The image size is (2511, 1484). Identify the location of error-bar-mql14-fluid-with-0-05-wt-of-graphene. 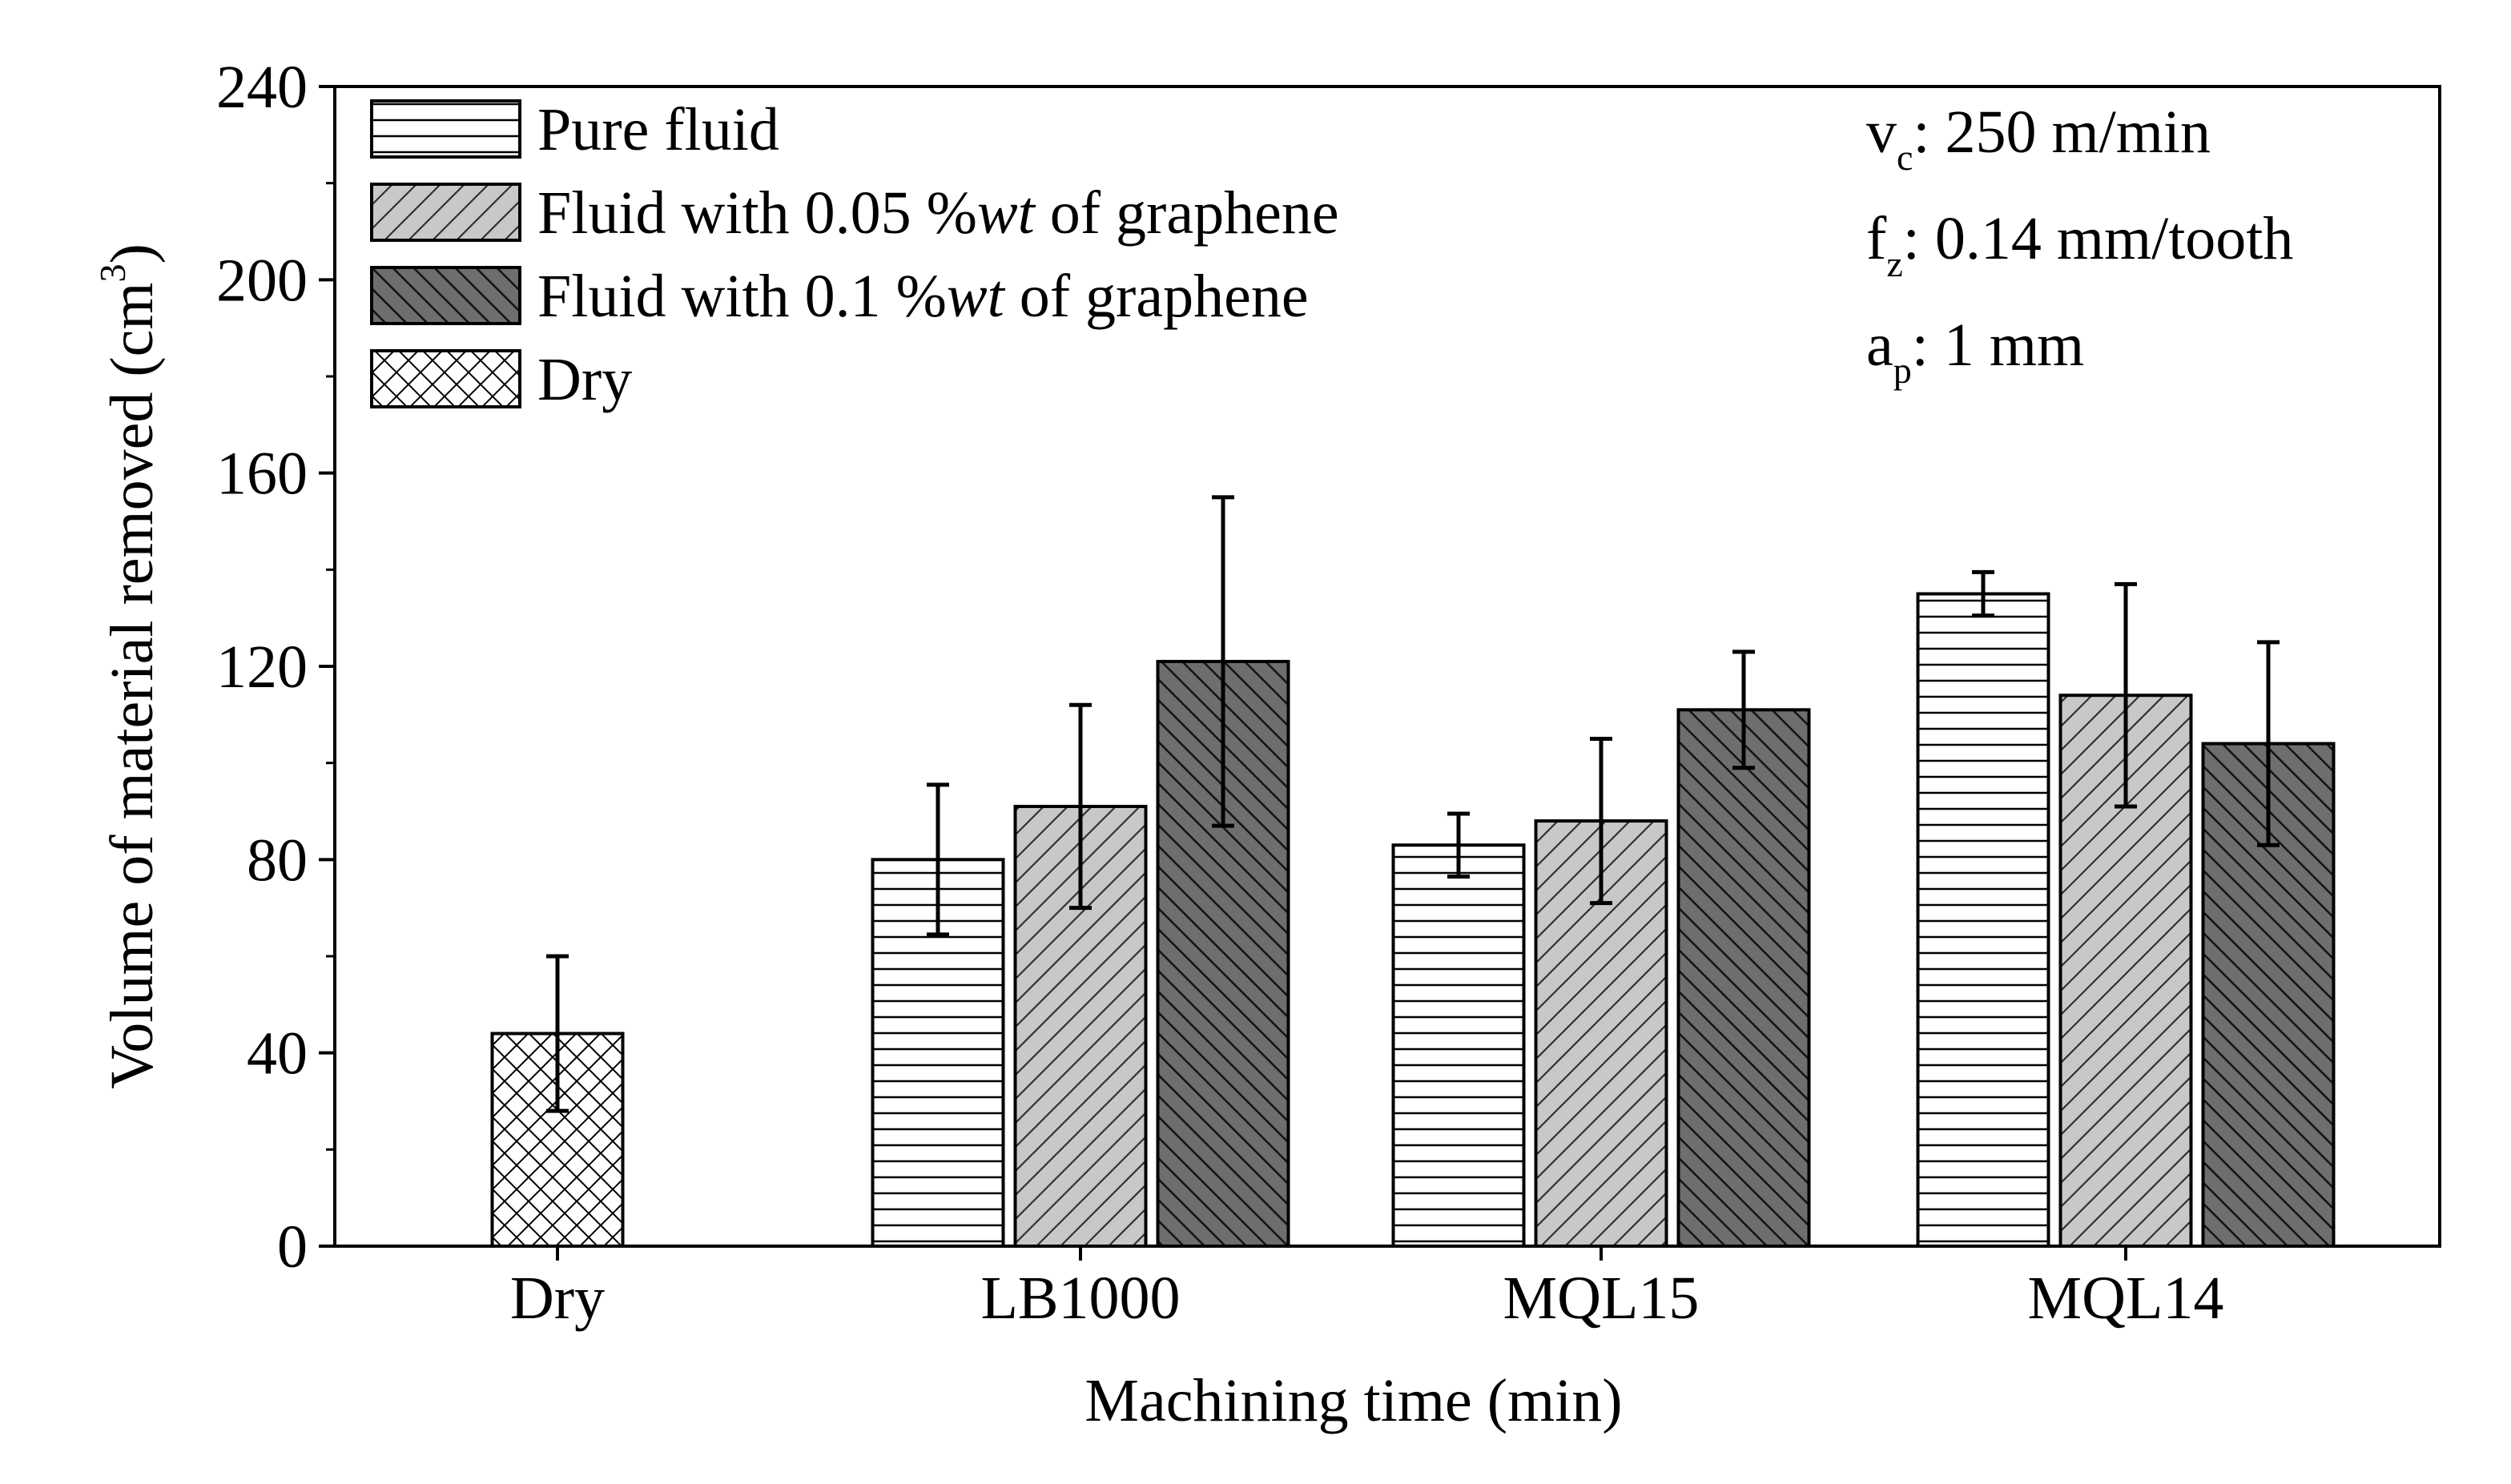
(2126, 695).